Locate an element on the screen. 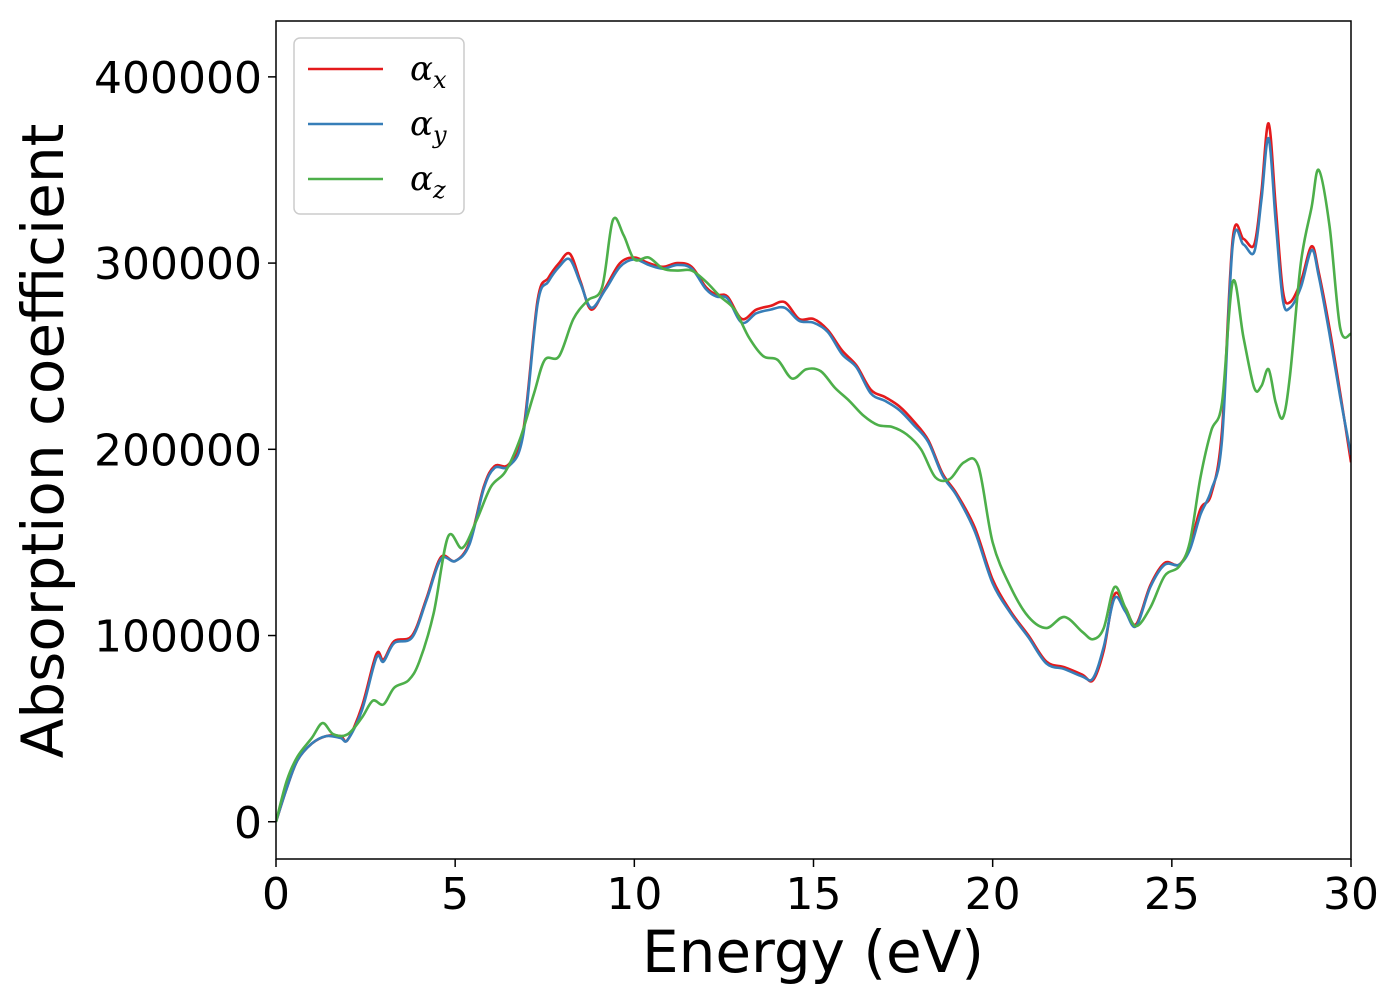  x-tick-label: 20 is located at coordinates (993, 894).